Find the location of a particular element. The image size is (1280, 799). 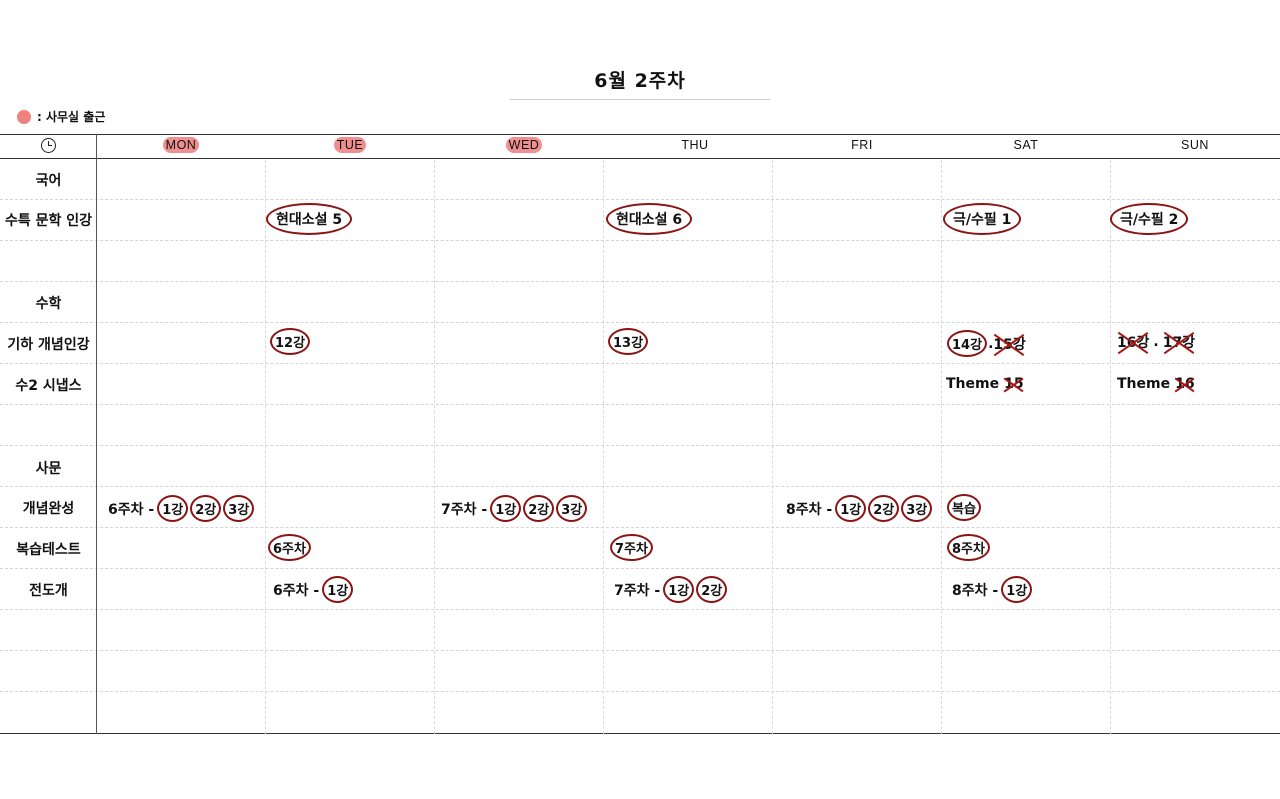

cell-concept-mon: 6주차 - 1강 2강 3강 is located at coordinates (181, 508).